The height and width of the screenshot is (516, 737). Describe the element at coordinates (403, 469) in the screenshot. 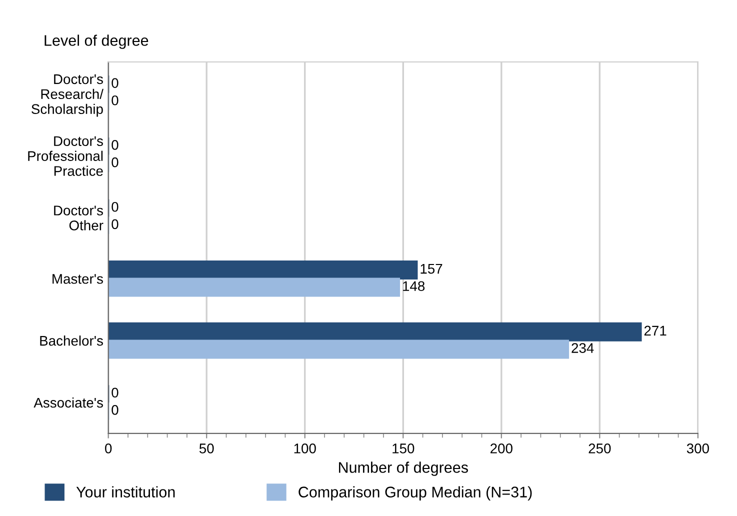

I see `x-axis-title: Number of degrees` at that location.